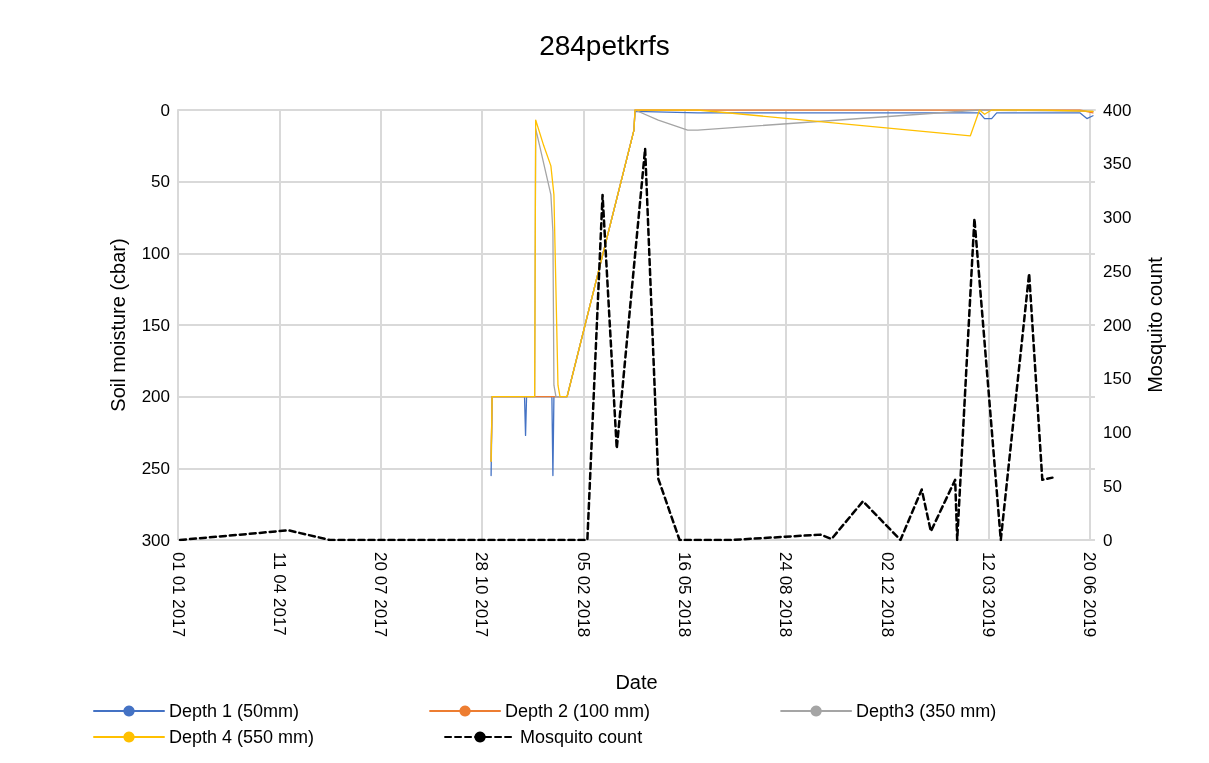 Image resolution: width=1209 pixels, height=763 pixels. I want to click on legend-label: Depth 2 (100 mm), so click(578, 711).